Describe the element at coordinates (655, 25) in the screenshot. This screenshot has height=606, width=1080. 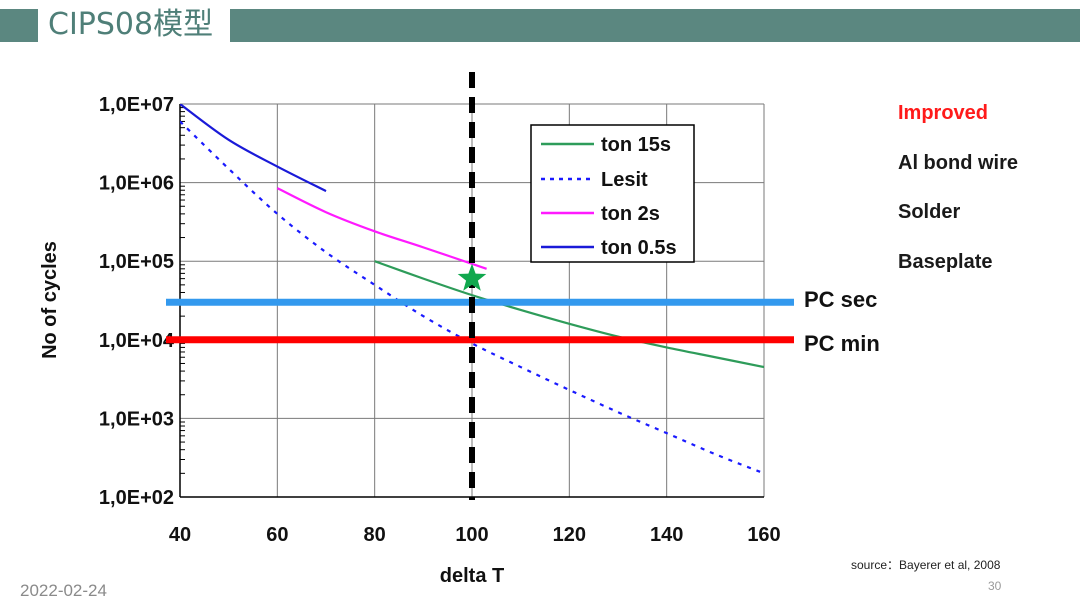
I see `header-bar-right` at that location.